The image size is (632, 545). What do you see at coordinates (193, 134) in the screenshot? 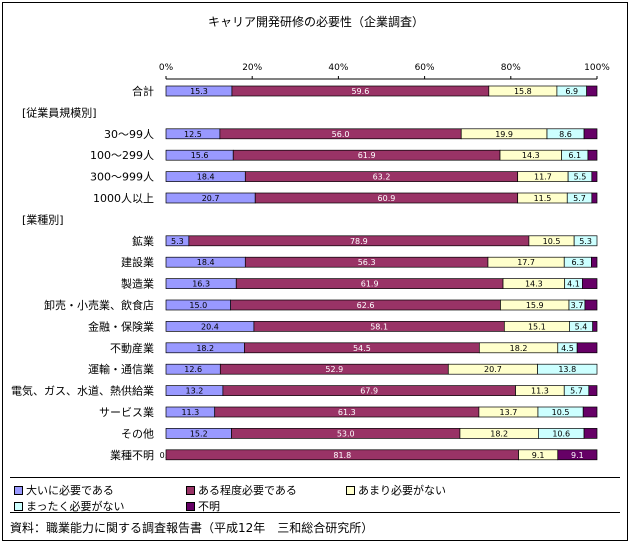
I see `data-label-2-0: 12.5` at bounding box center [193, 134].